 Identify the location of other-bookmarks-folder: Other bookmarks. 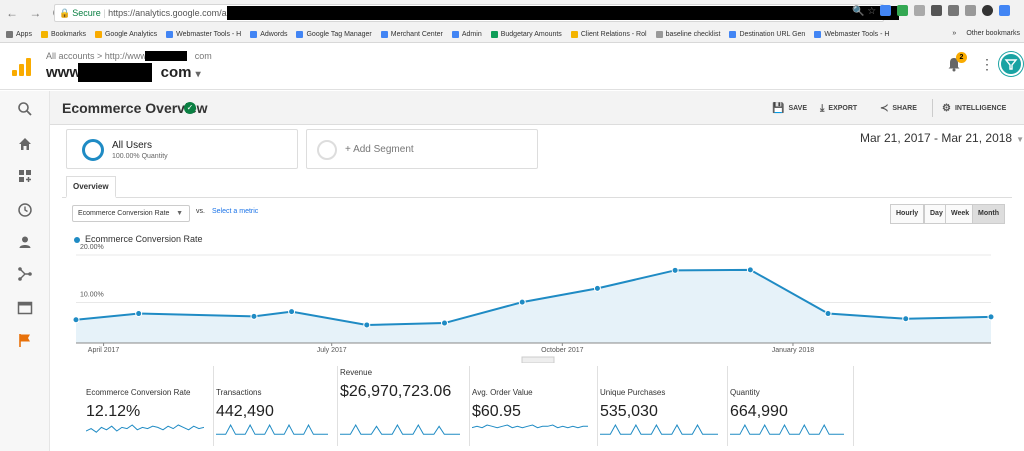
(993, 33).